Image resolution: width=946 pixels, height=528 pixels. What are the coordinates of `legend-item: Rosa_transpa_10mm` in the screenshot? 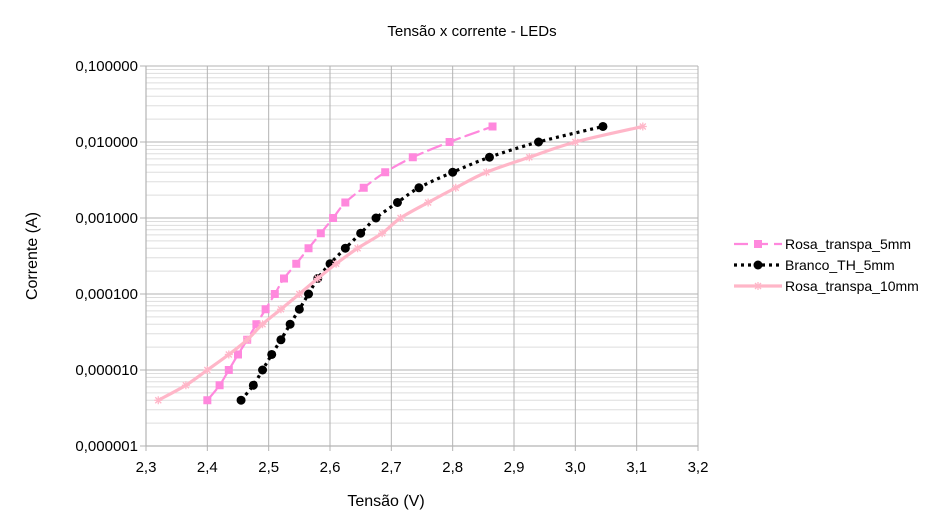 It's located at (826, 286).